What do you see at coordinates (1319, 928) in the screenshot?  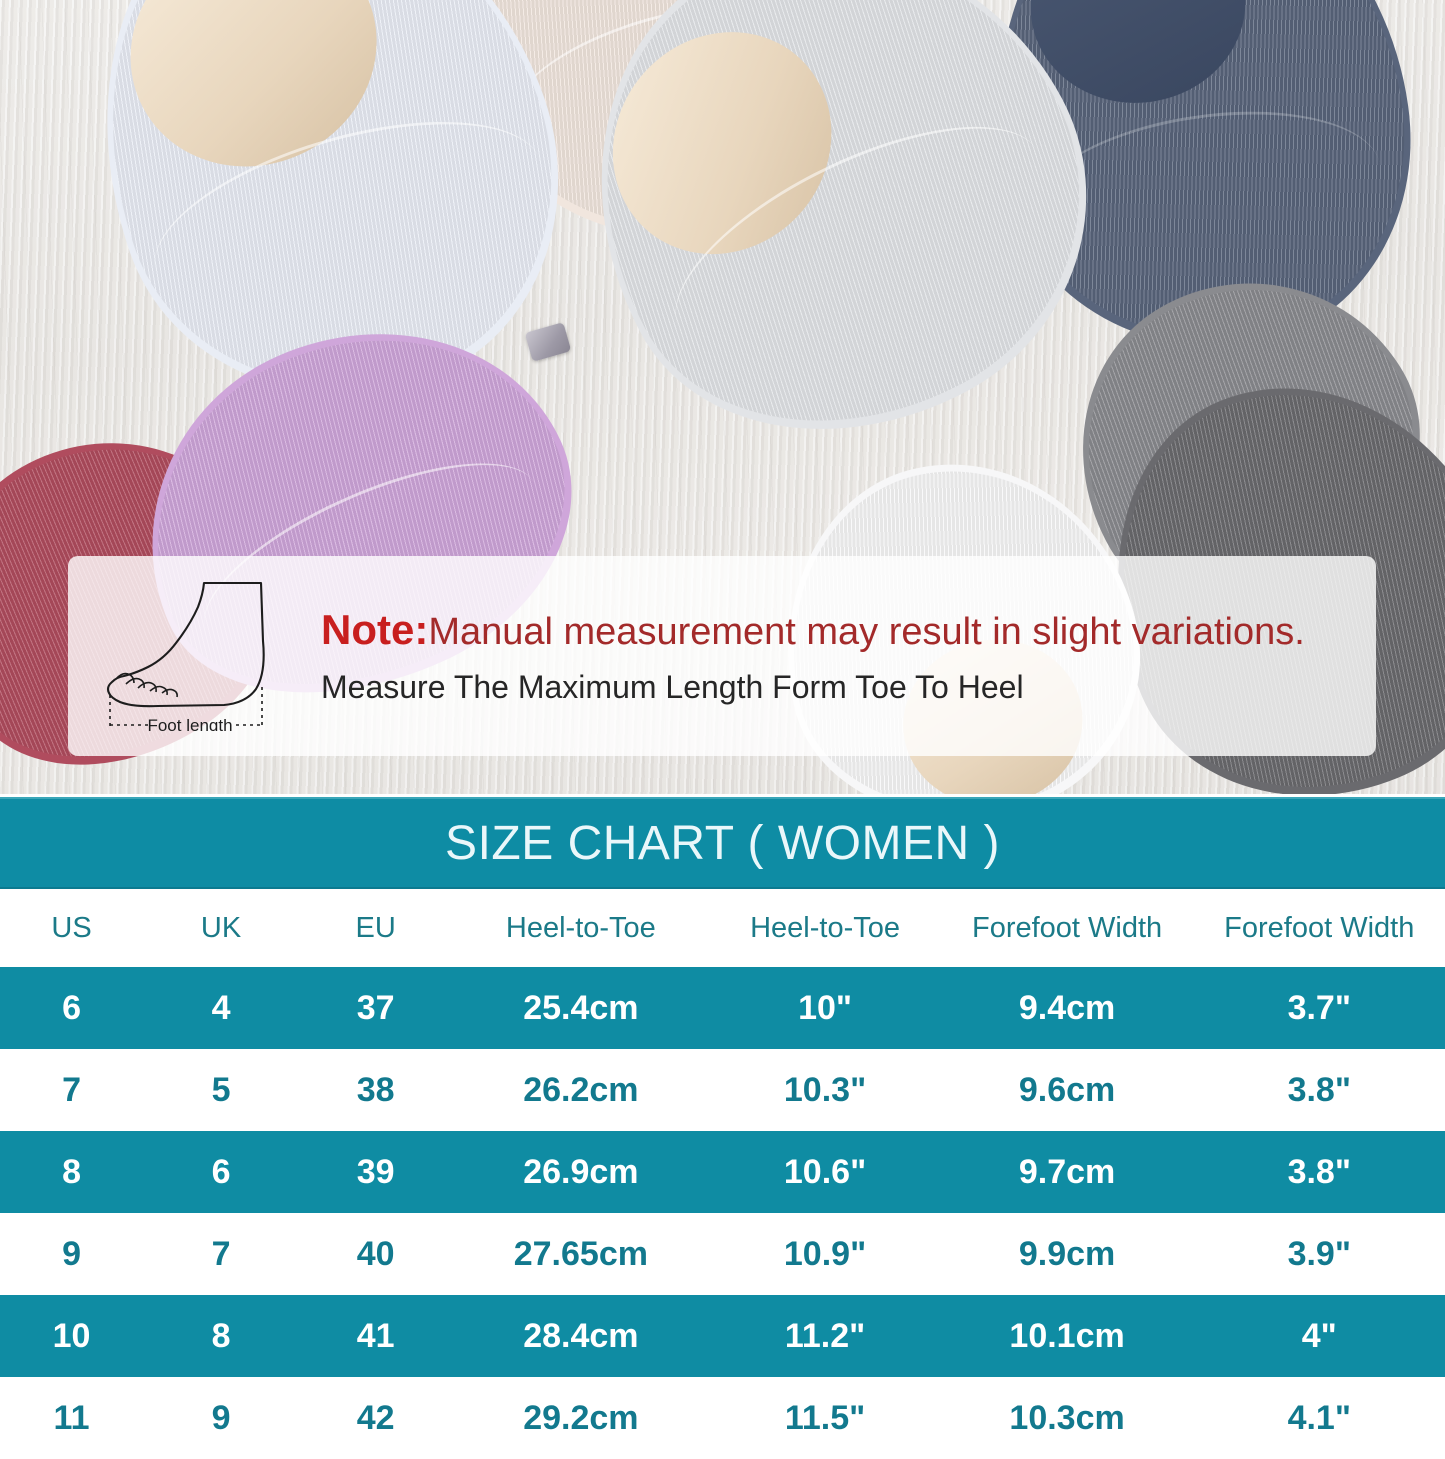 I see `column-header-forefoot-in: Forefoot Width` at bounding box center [1319, 928].